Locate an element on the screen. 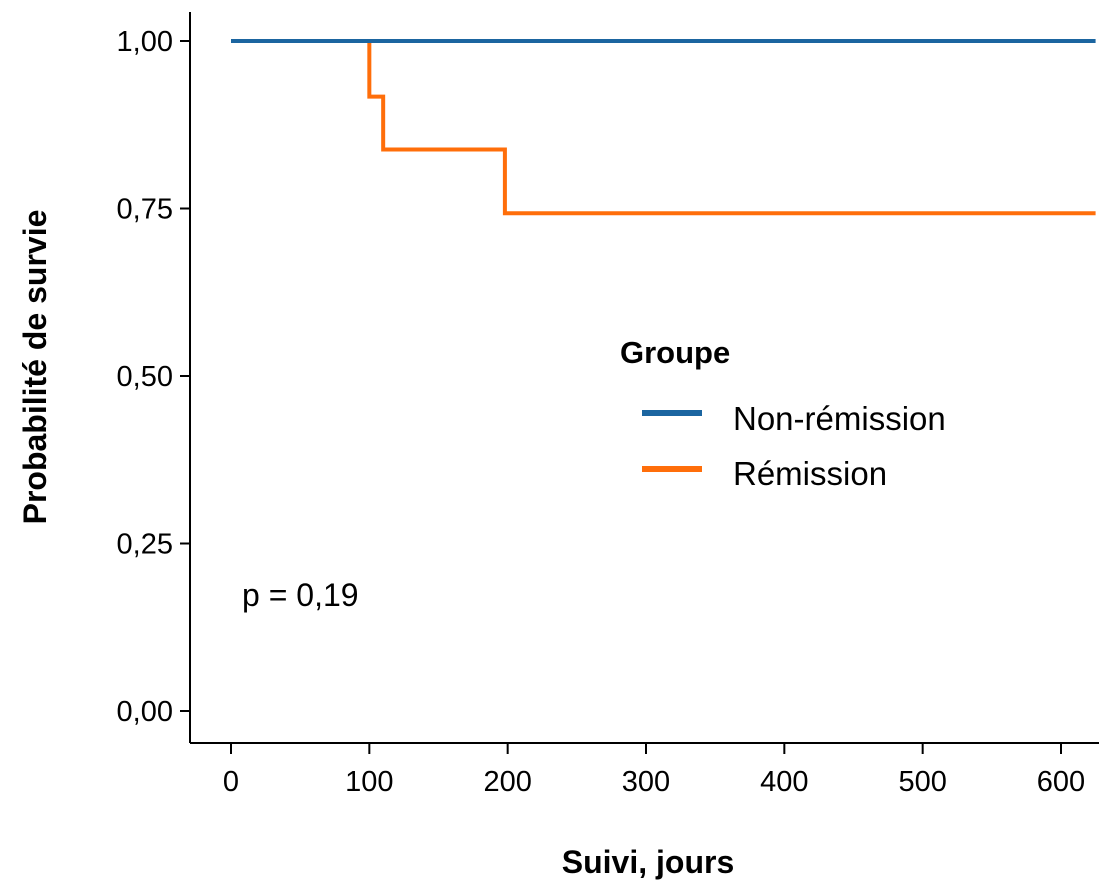 This screenshot has height=885, width=1099. p-value-annotation: p = 0,19 is located at coordinates (300, 595).